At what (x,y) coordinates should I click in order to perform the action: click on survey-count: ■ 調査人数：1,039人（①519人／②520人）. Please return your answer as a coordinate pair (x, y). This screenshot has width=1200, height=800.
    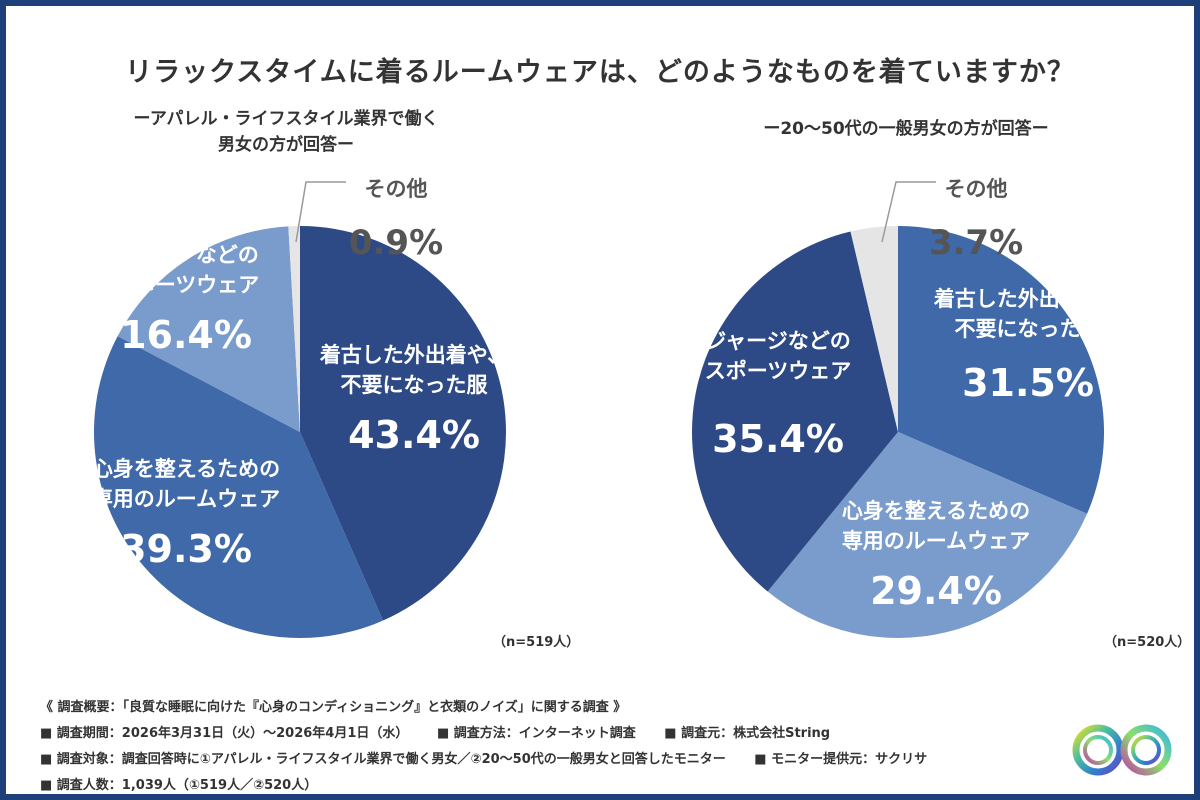
    Looking at the image, I should click on (179, 785).